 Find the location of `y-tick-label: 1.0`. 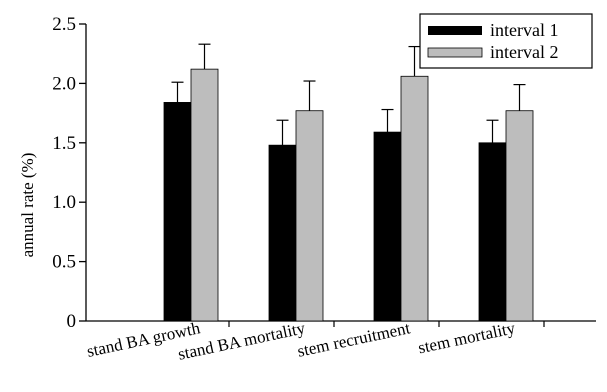

y-tick-label: 1.0 is located at coordinates (64, 202).